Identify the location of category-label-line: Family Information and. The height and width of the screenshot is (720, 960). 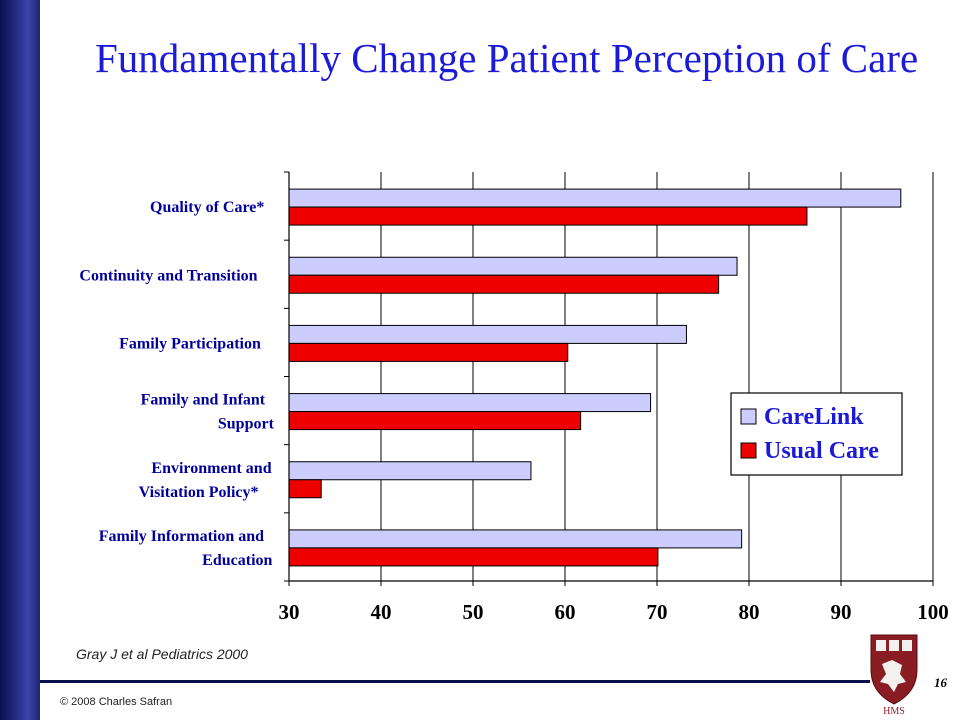
(181, 536).